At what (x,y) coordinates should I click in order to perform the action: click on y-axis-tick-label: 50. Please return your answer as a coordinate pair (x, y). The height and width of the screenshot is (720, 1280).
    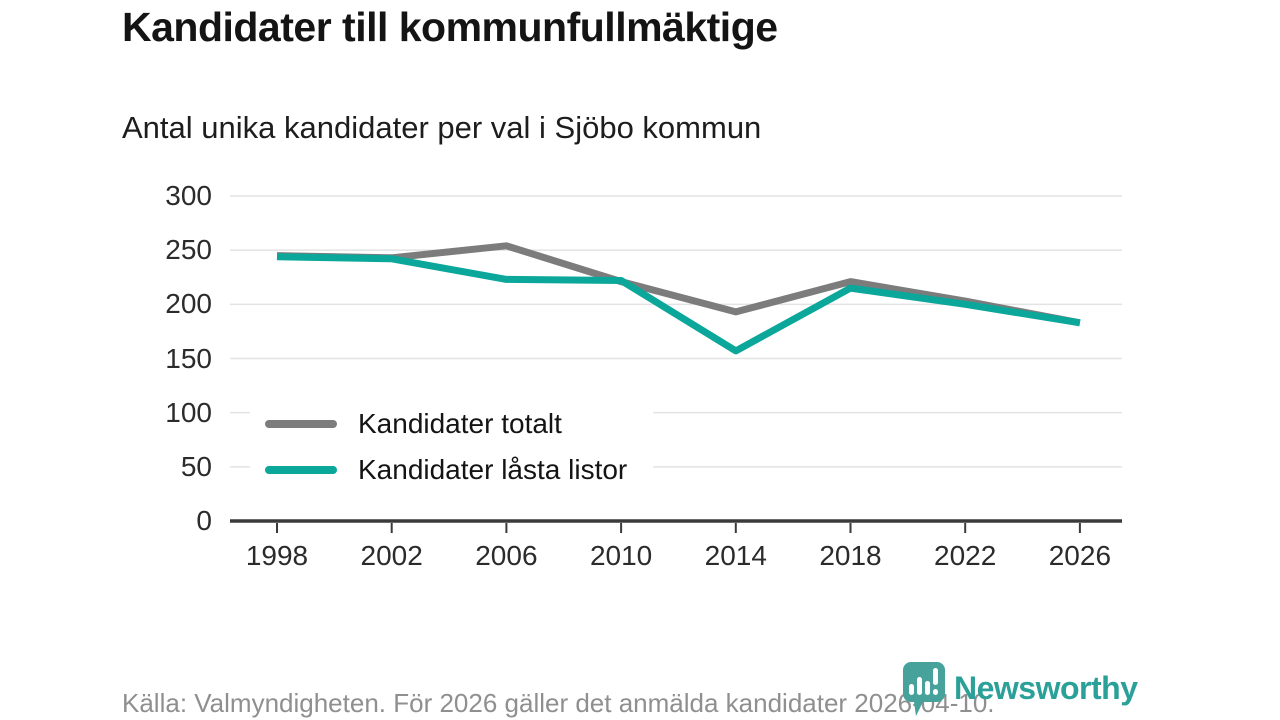
    Looking at the image, I should click on (196, 466).